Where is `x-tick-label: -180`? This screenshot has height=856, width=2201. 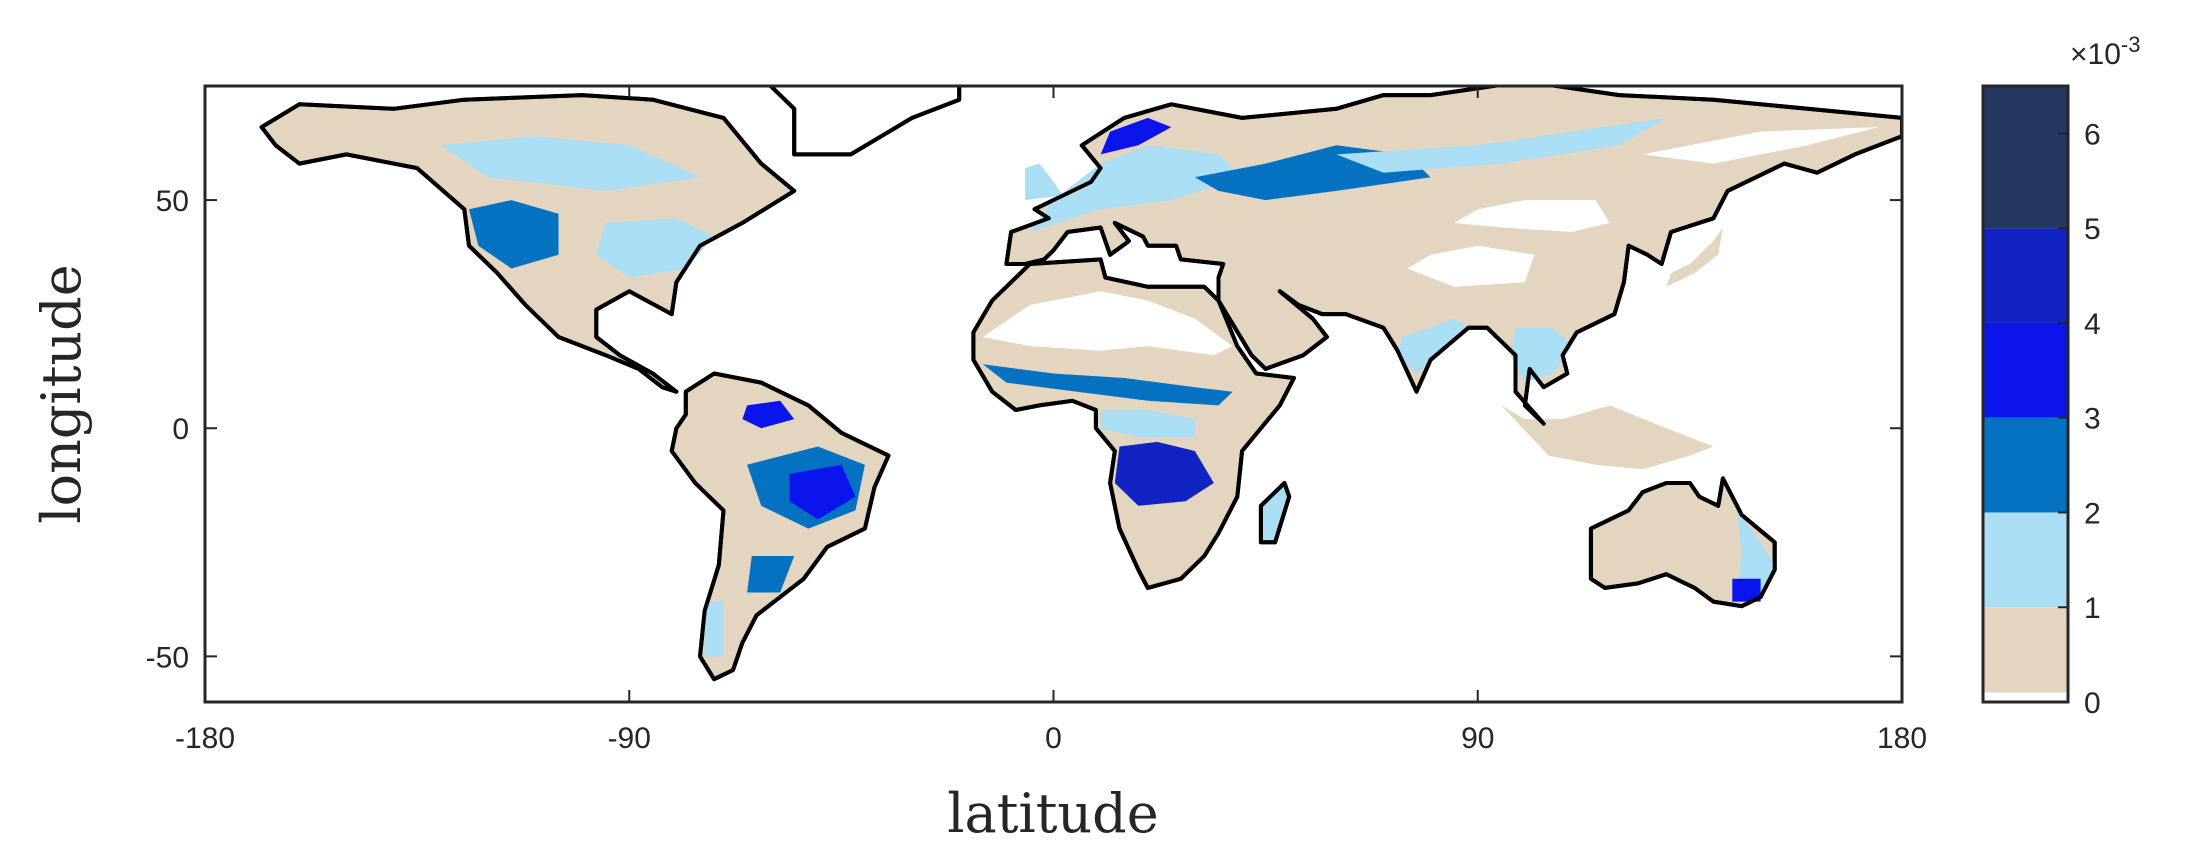 x-tick-label: -180 is located at coordinates (205, 738).